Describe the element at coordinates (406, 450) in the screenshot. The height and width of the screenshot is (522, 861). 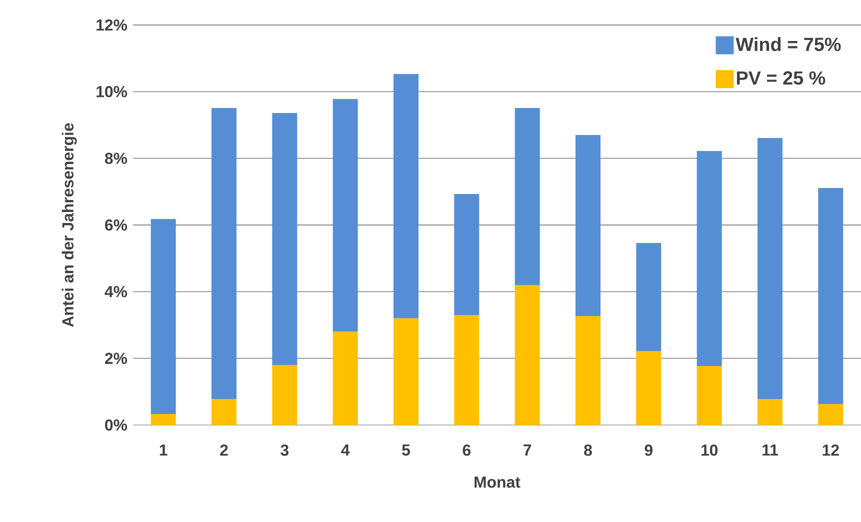
I see `x-tick-label: 5` at that location.